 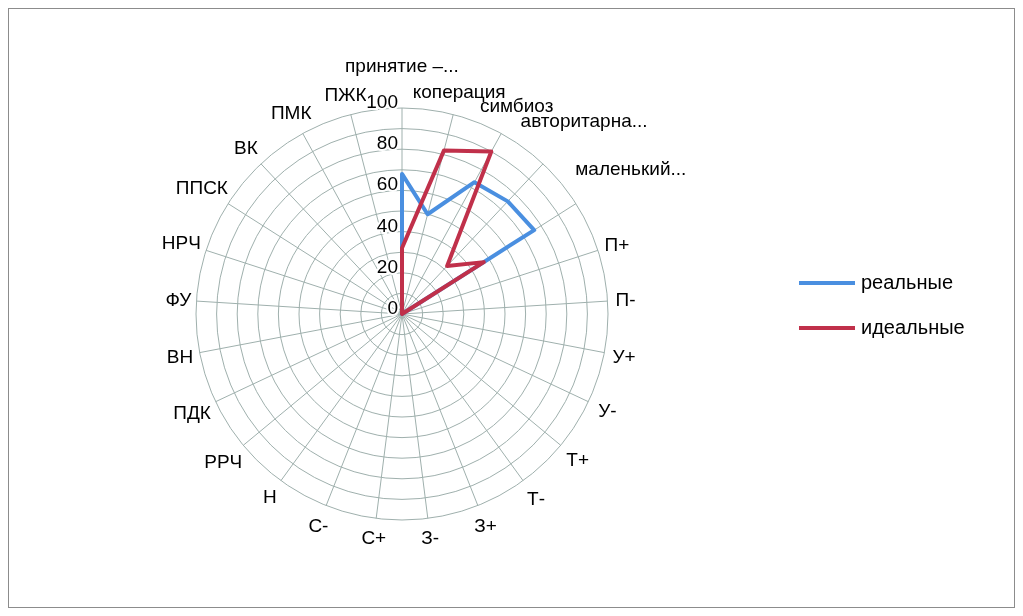 I want to click on spoke-label: ВК, so click(x=246, y=148).